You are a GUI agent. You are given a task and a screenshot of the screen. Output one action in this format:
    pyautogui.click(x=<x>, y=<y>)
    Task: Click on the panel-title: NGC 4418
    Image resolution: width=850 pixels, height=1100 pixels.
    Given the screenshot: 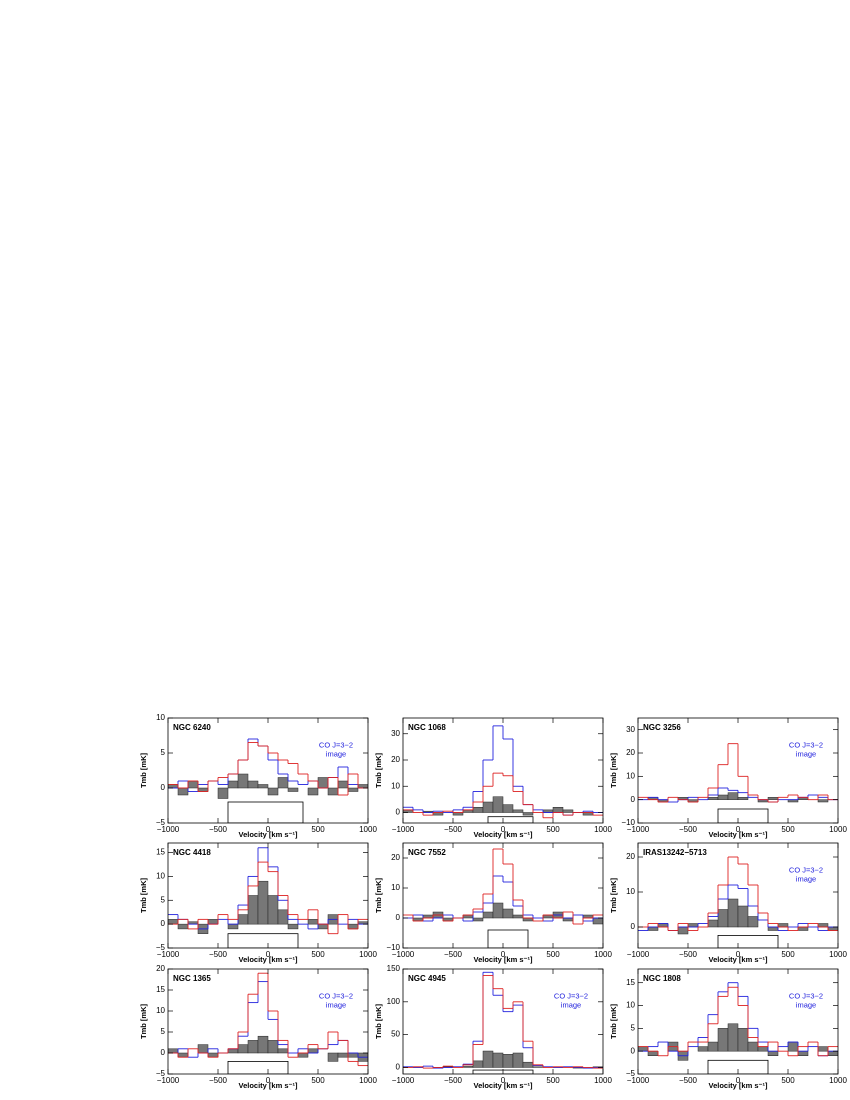 What is the action you would take?
    pyautogui.click(x=192, y=852)
    